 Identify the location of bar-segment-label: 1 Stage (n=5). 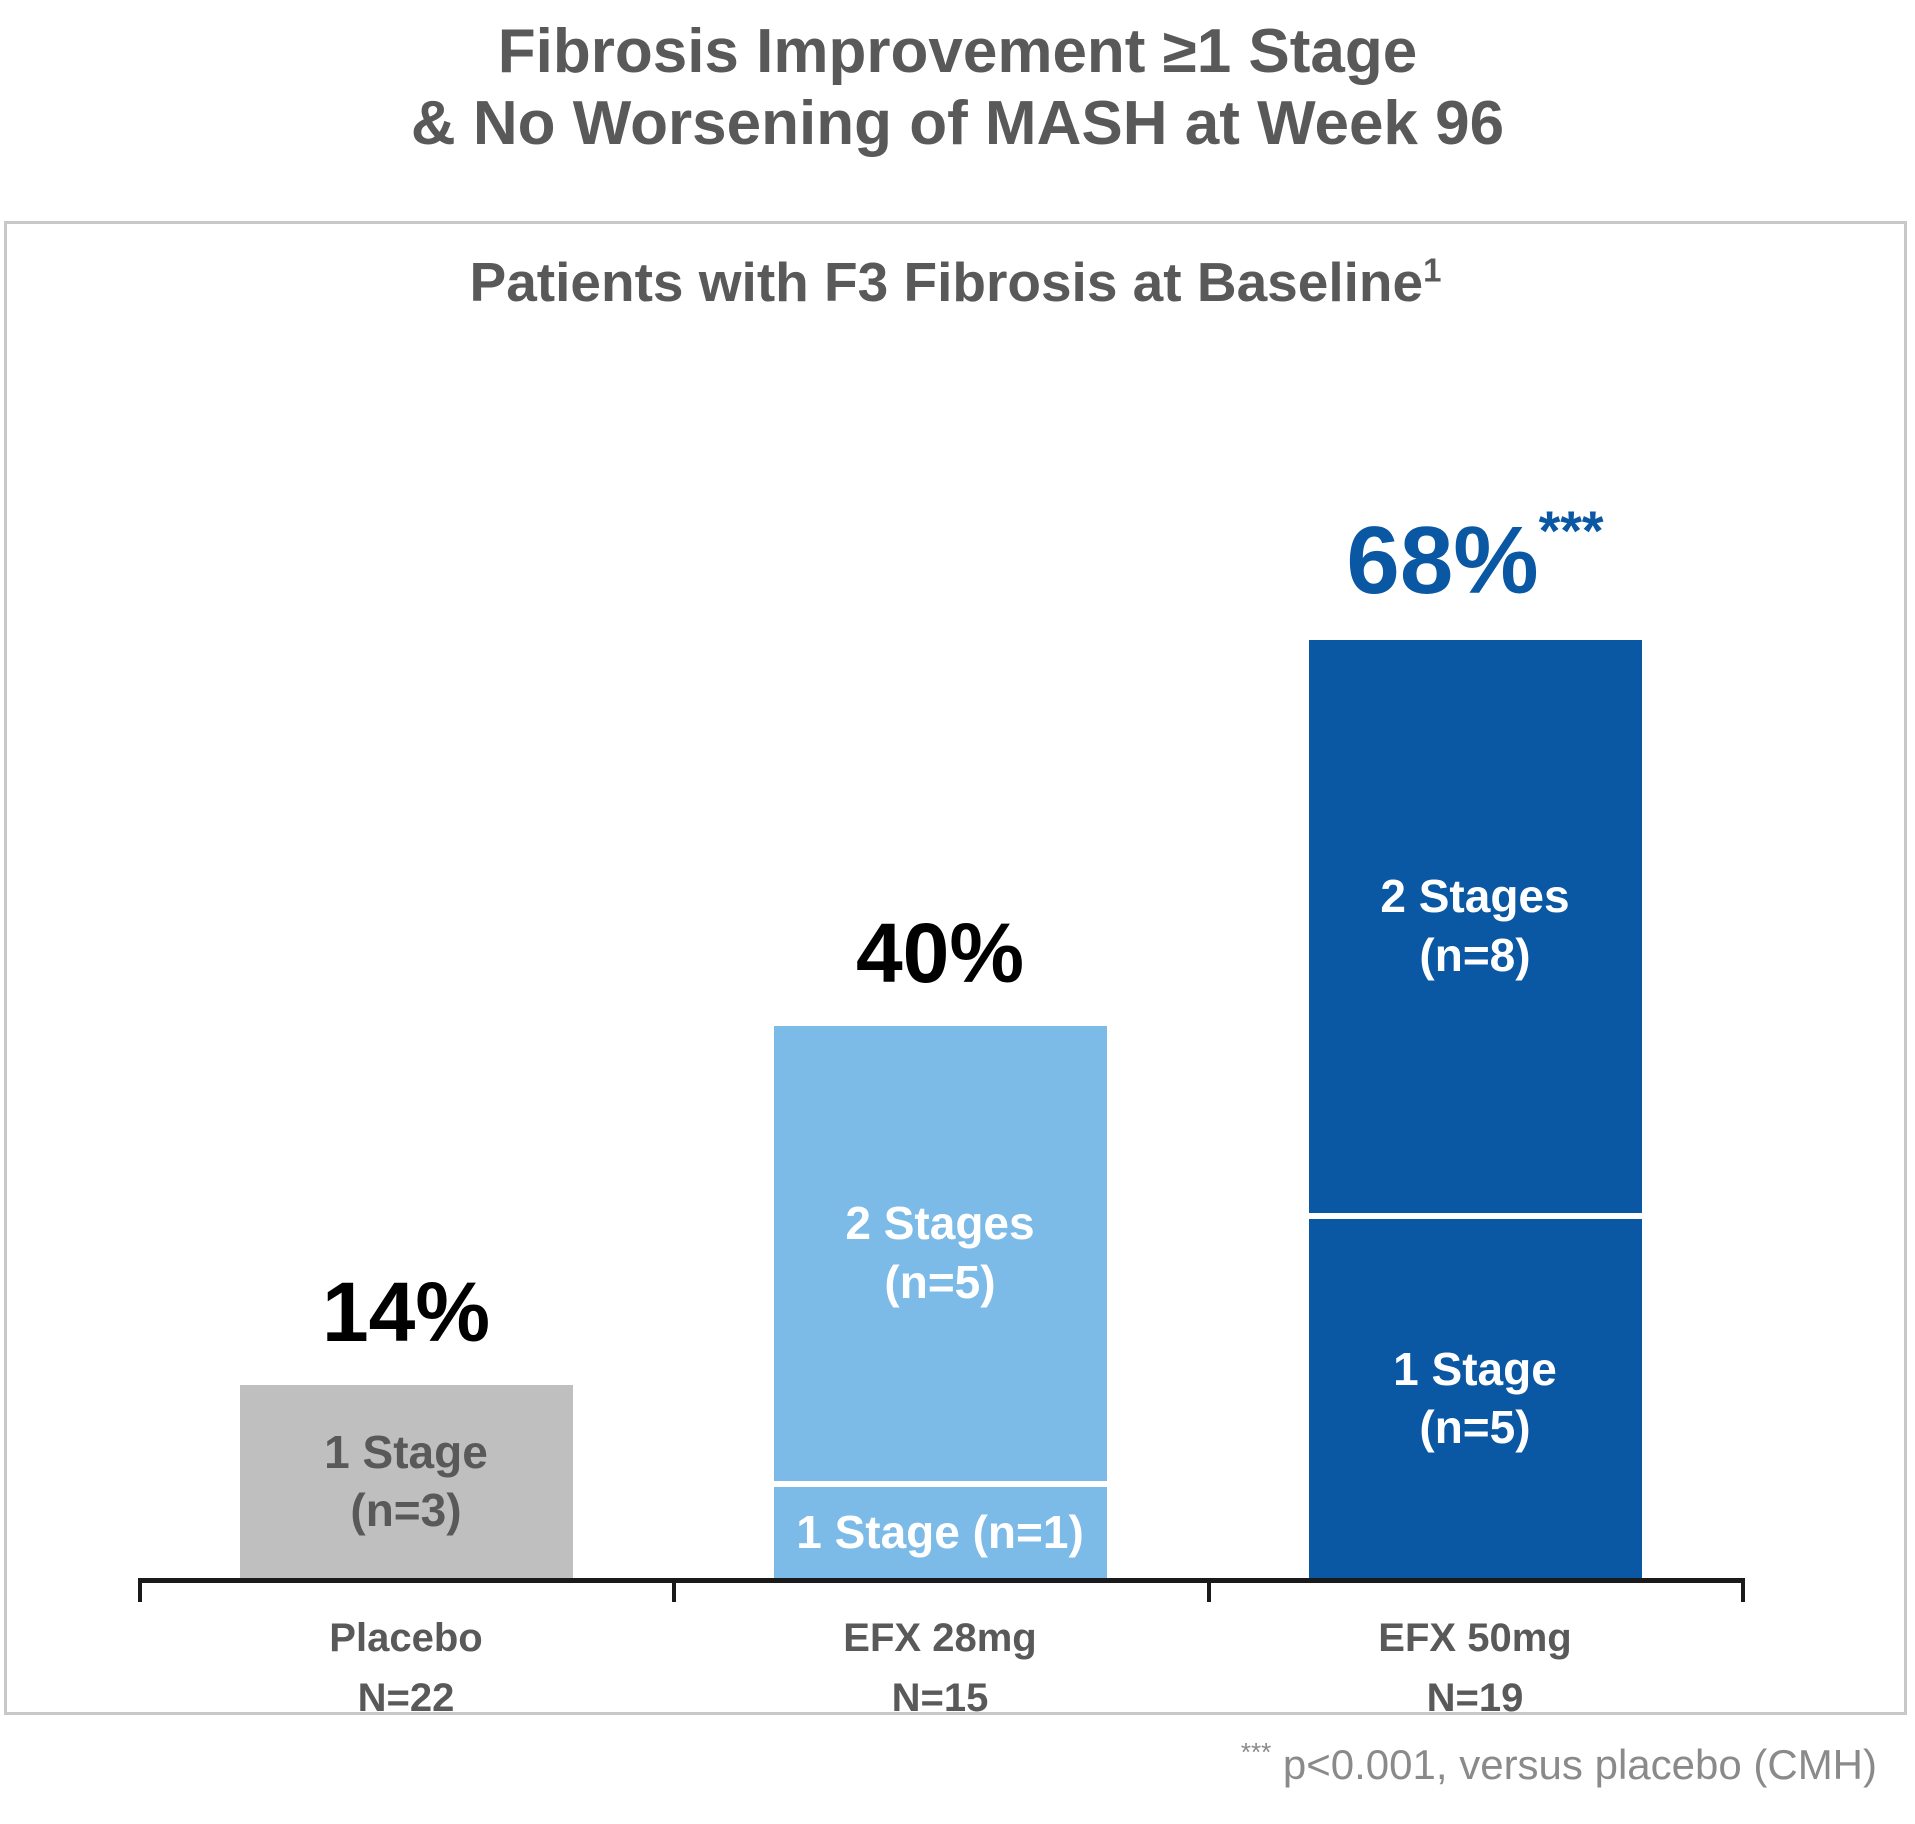
(1475, 1398).